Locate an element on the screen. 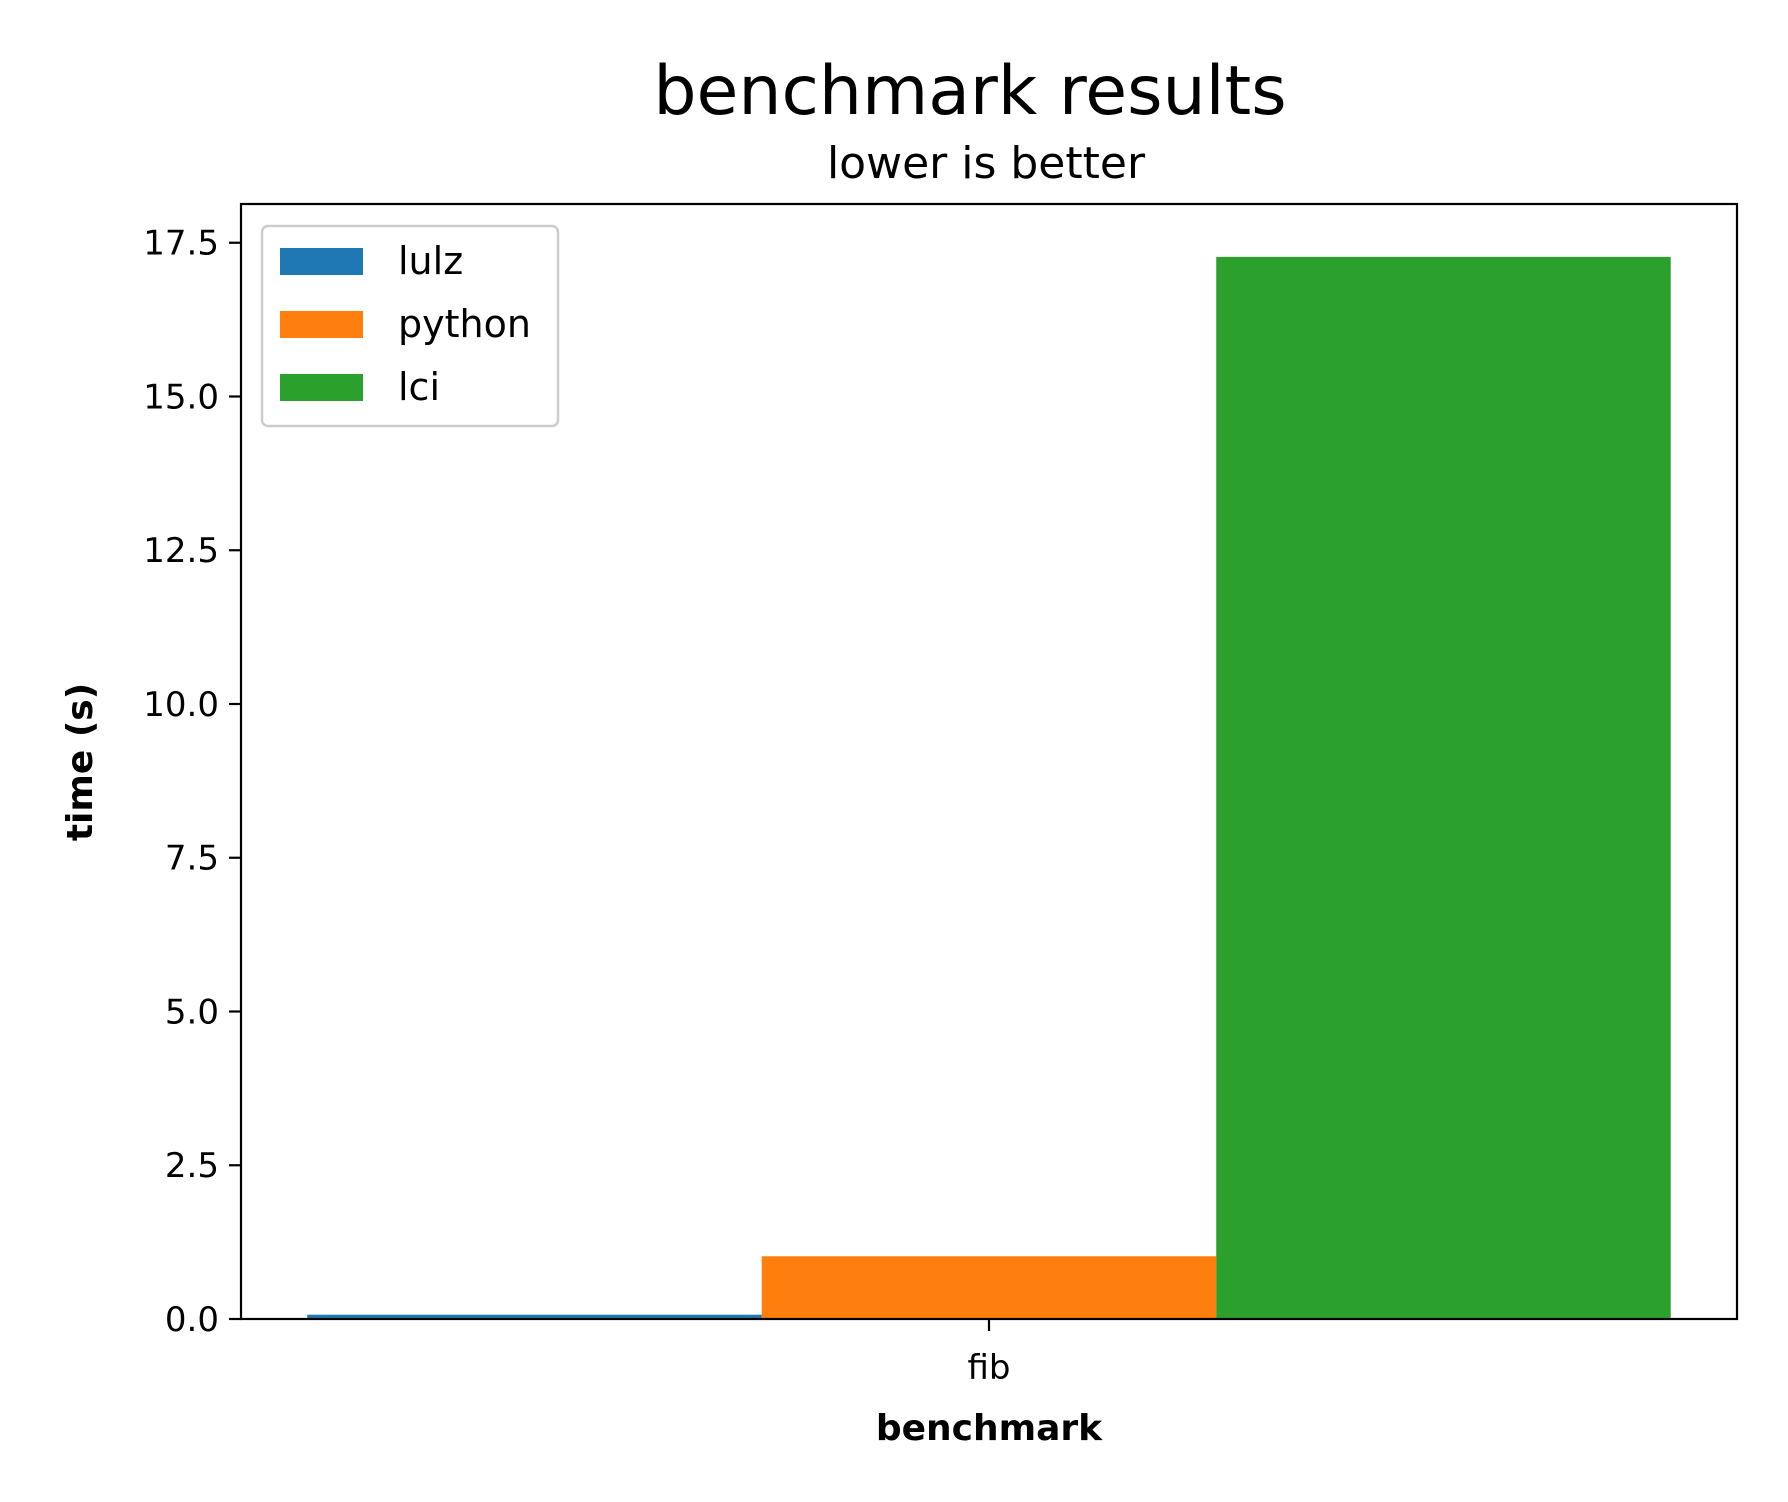  legend-swatch-python is located at coordinates (321, 324).